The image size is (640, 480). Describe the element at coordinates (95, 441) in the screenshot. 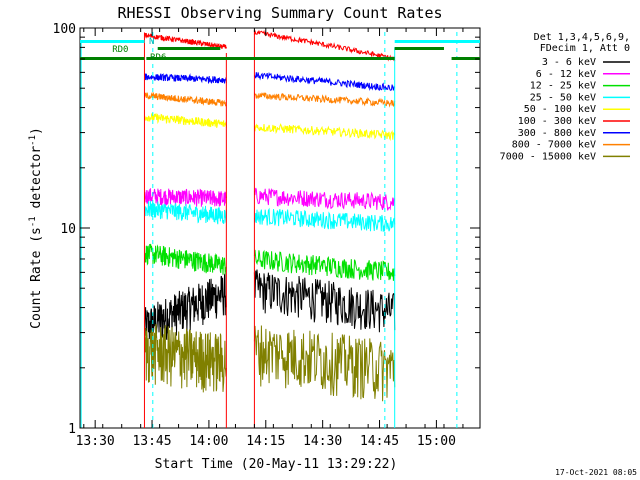

I see `x-tick-label: 13:30` at that location.